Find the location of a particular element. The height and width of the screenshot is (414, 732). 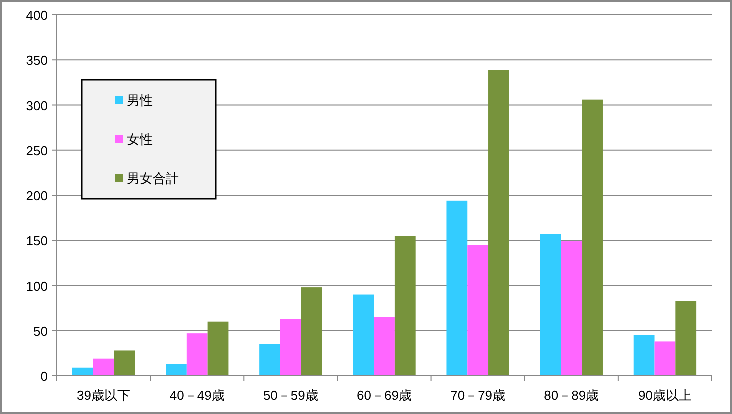

legend-label: 女性 is located at coordinates (140, 139).